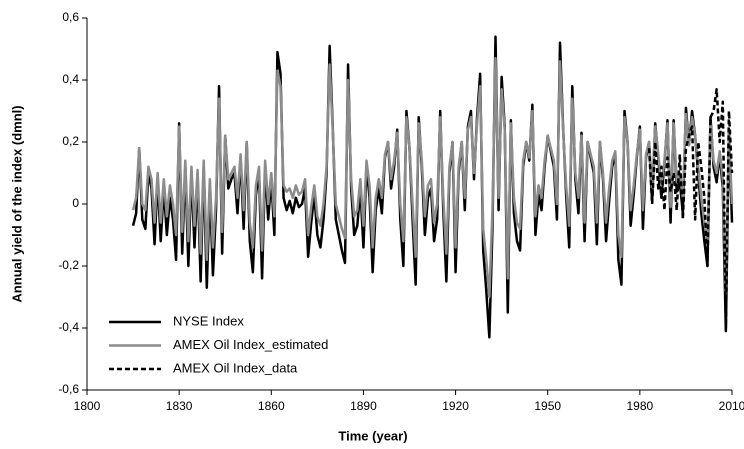 Image resolution: width=744 pixels, height=449 pixels. Describe the element at coordinates (235, 367) in the screenshot. I see `legend-label: AMEX Oil Index_data` at that location.